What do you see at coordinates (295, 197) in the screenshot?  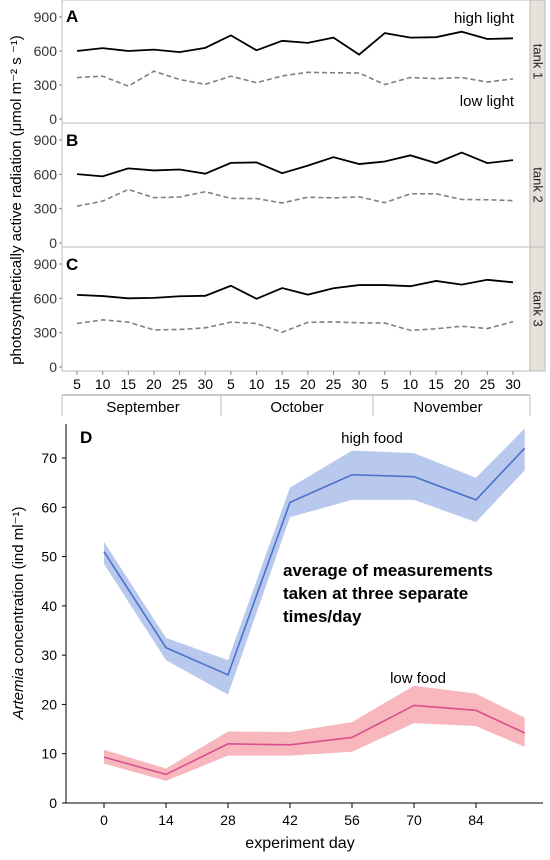 I see `panel-b-low-light-line` at bounding box center [295, 197].